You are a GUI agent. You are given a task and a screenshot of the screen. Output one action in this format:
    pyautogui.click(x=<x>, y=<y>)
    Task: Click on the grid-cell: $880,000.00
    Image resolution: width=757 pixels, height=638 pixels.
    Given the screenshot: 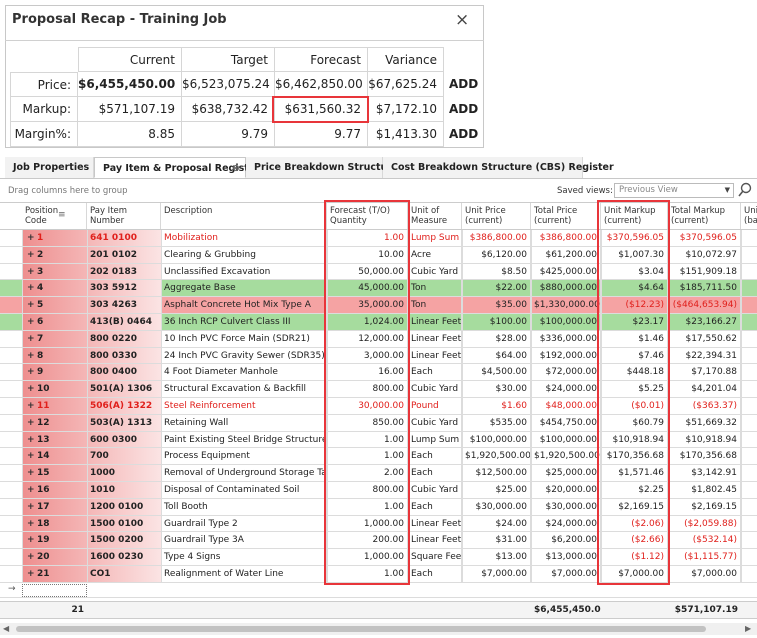 What is the action you would take?
    pyautogui.click(x=566, y=289)
    